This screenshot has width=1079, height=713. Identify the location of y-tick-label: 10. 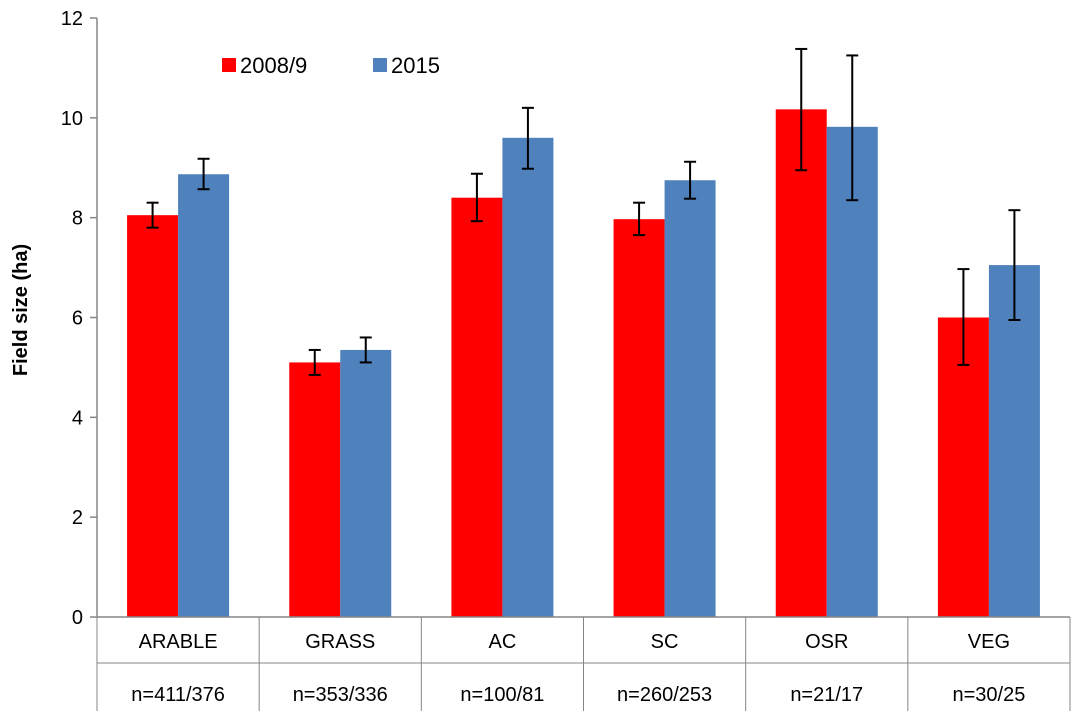
(72, 119).